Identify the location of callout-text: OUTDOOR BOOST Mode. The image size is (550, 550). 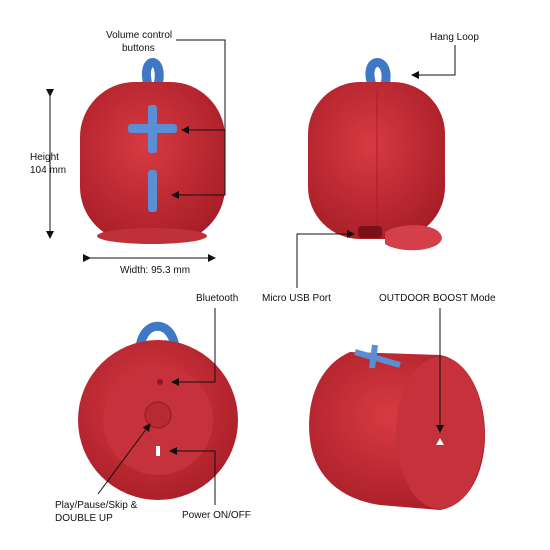
(437, 298).